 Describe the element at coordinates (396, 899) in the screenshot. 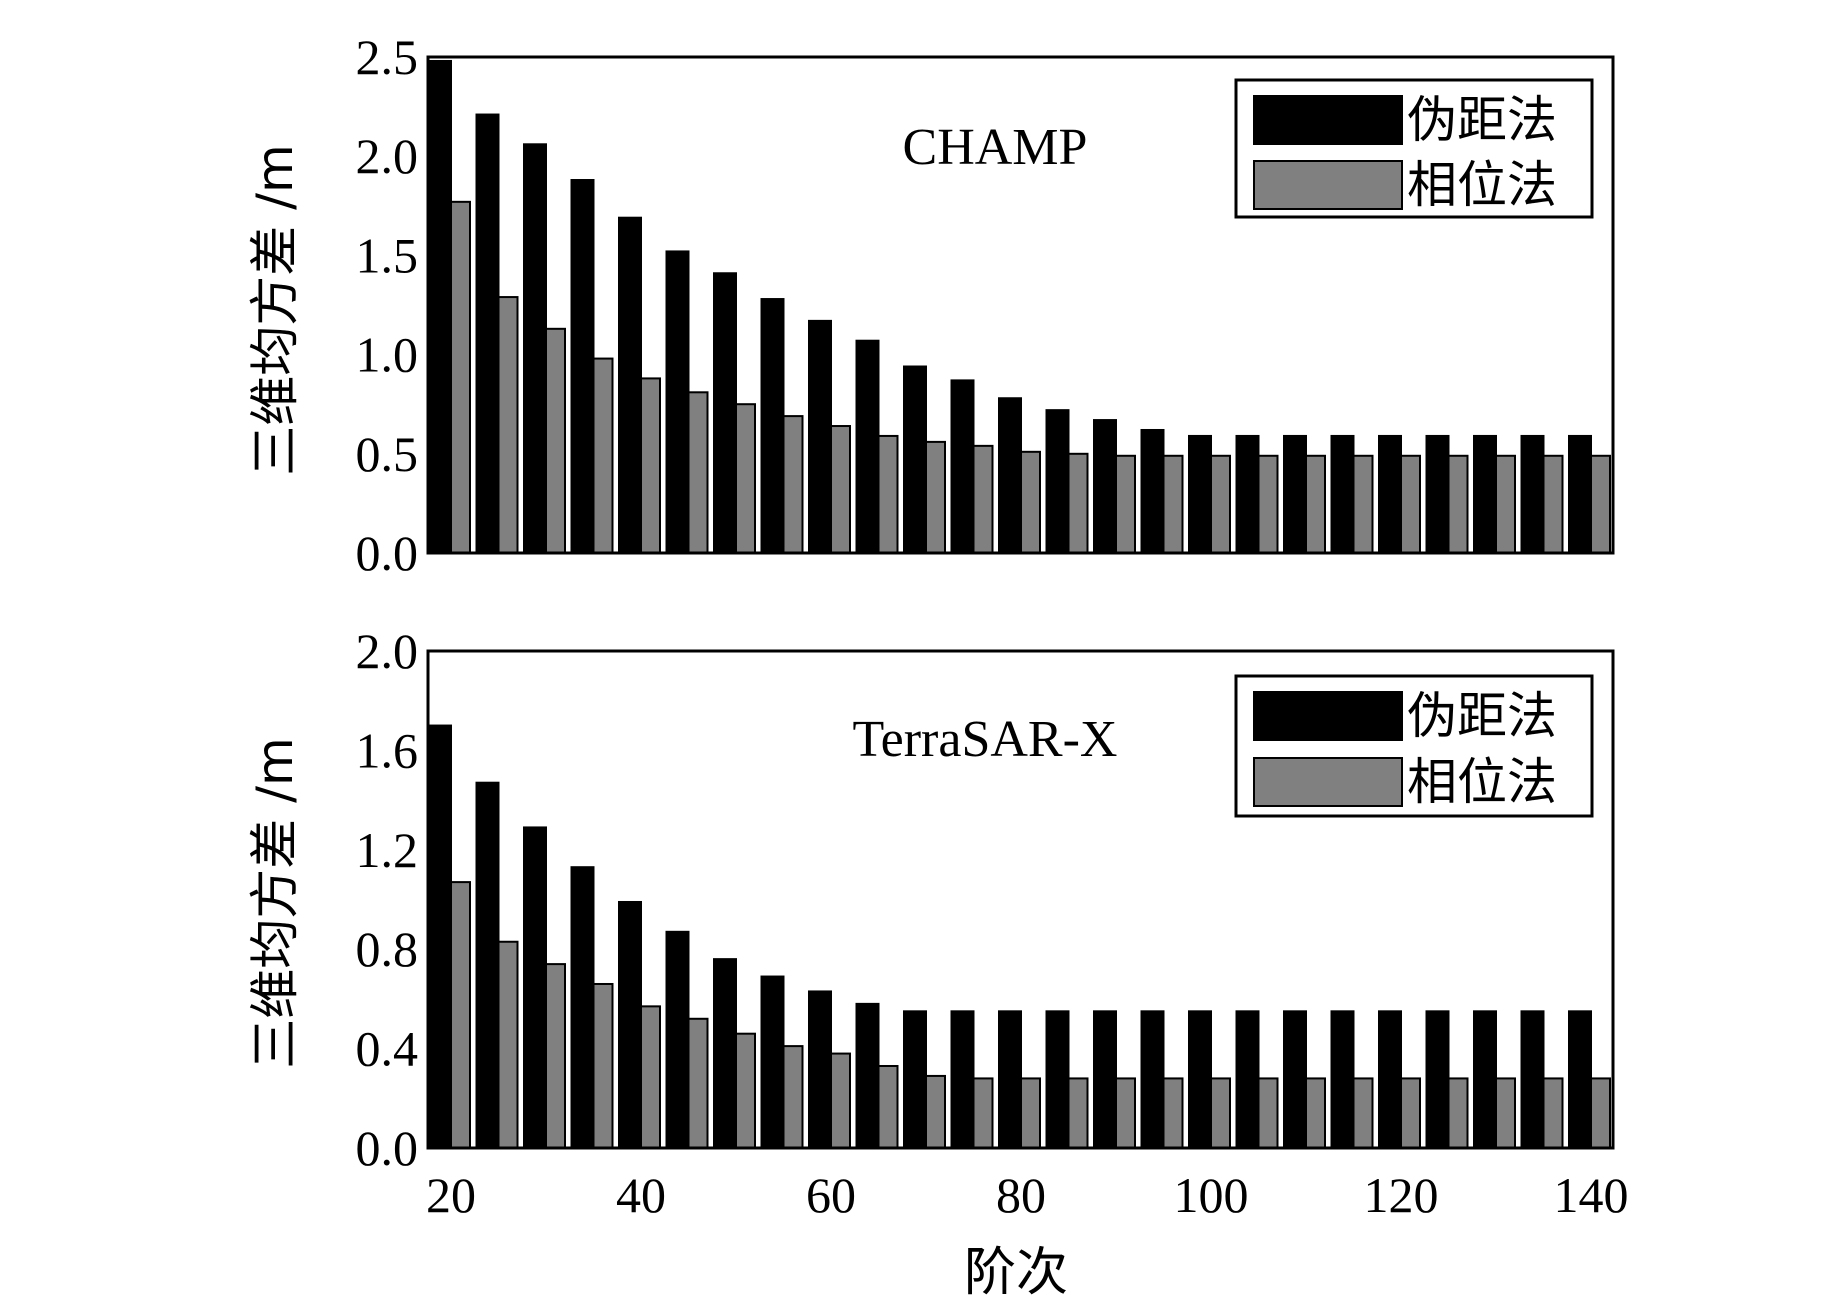

I see `y-axis-ticks: 0.0 0.4 0.8 1.2 1.6 2.0` at that location.